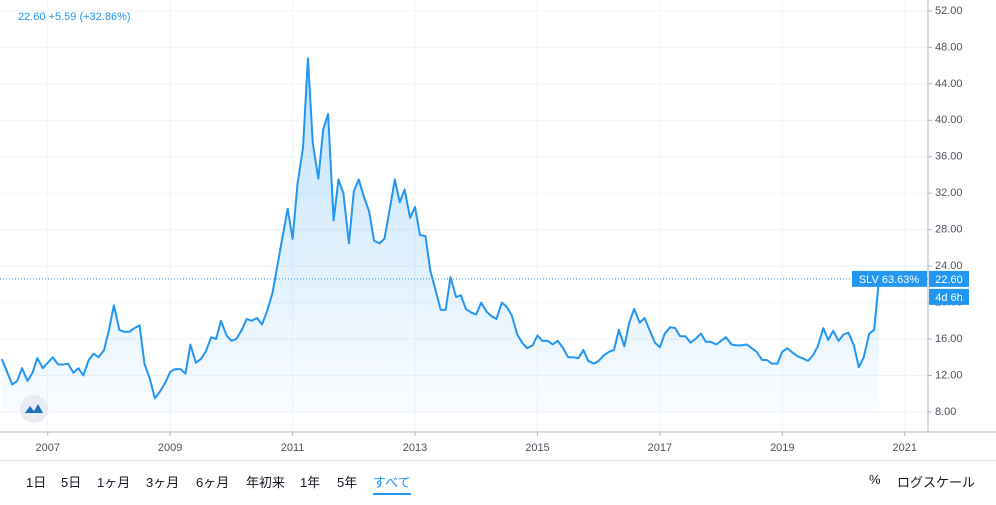 The width and height of the screenshot is (996, 505). I want to click on range-button: 1年, so click(310, 482).